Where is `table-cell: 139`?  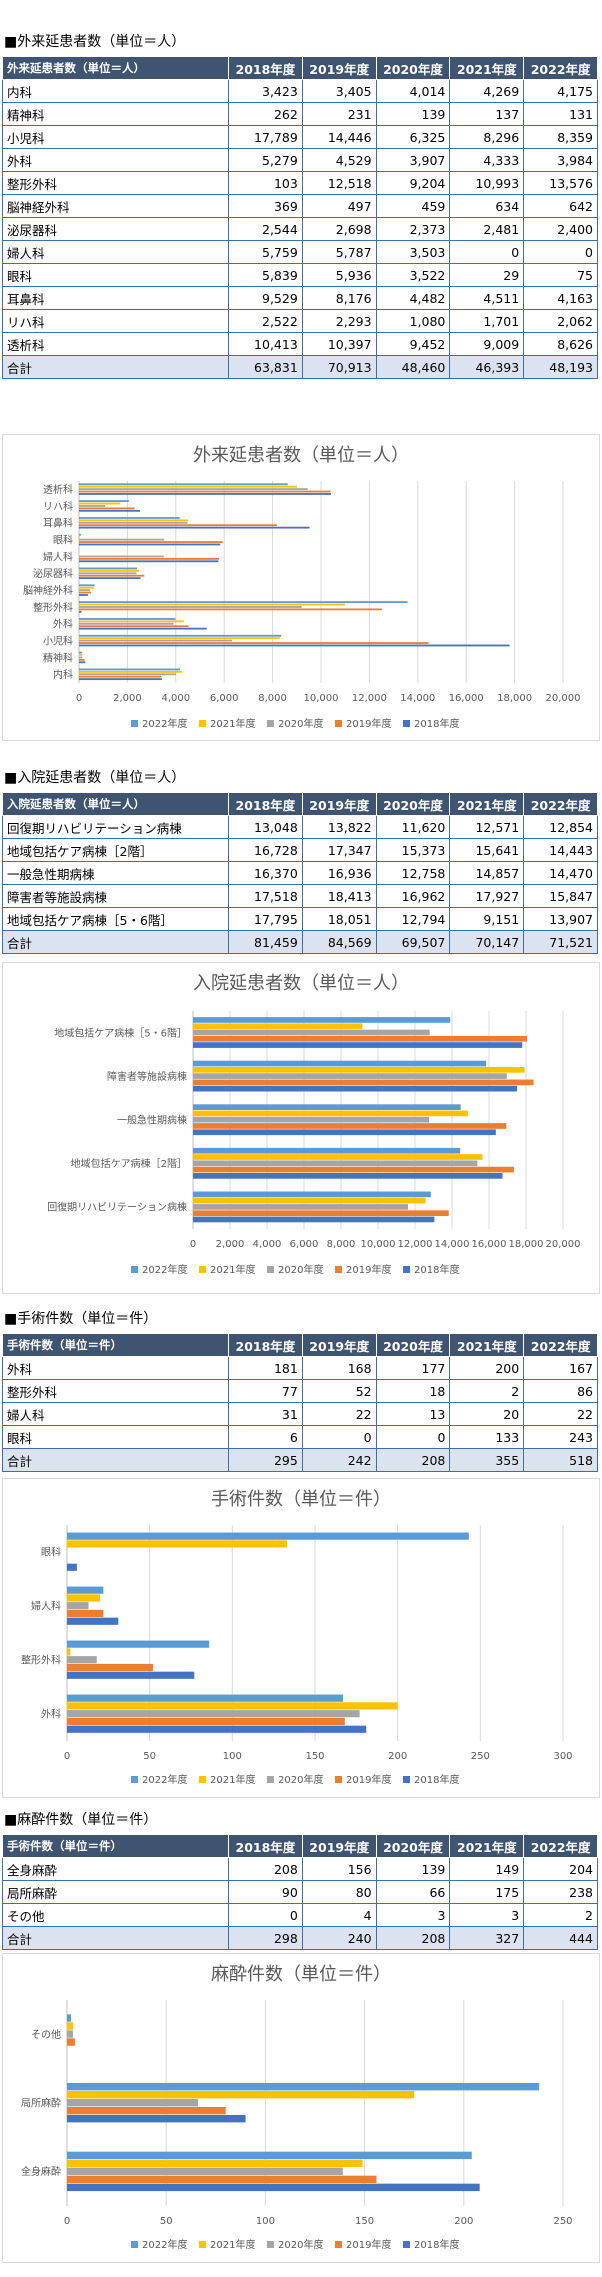 table-cell: 139 is located at coordinates (413, 114).